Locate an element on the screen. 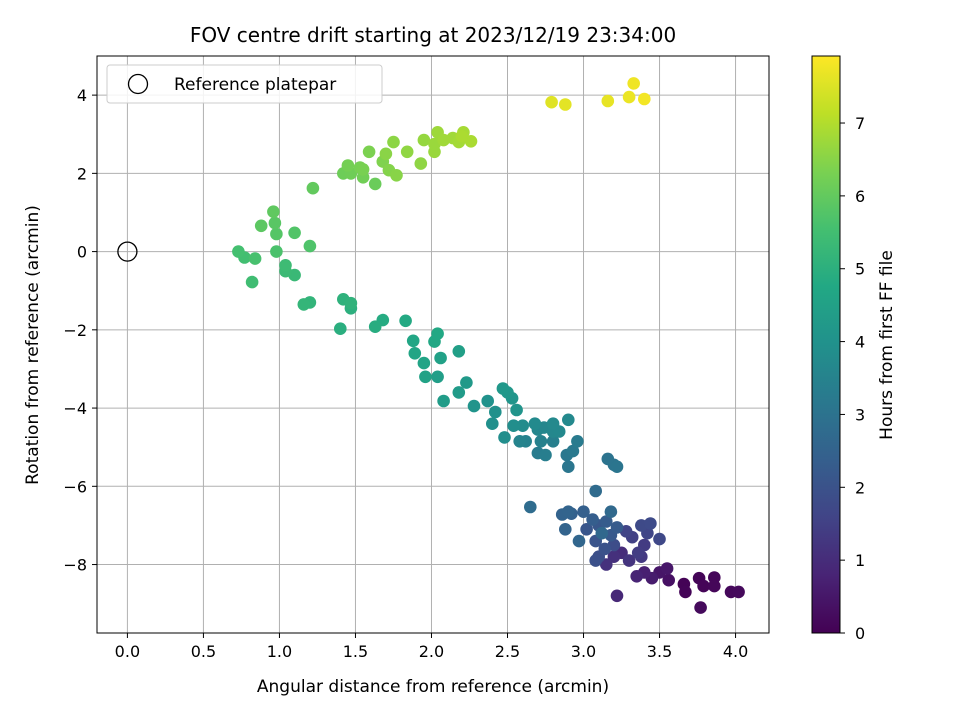 The height and width of the screenshot is (720, 960). colorbar-tick-label: 6 is located at coordinates (860, 196).